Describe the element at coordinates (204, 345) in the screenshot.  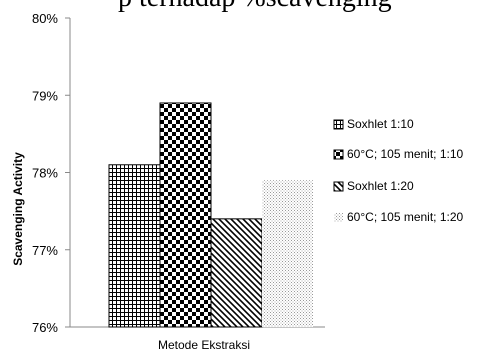
I see `x-axis-title: Metode Ekstraksi` at that location.